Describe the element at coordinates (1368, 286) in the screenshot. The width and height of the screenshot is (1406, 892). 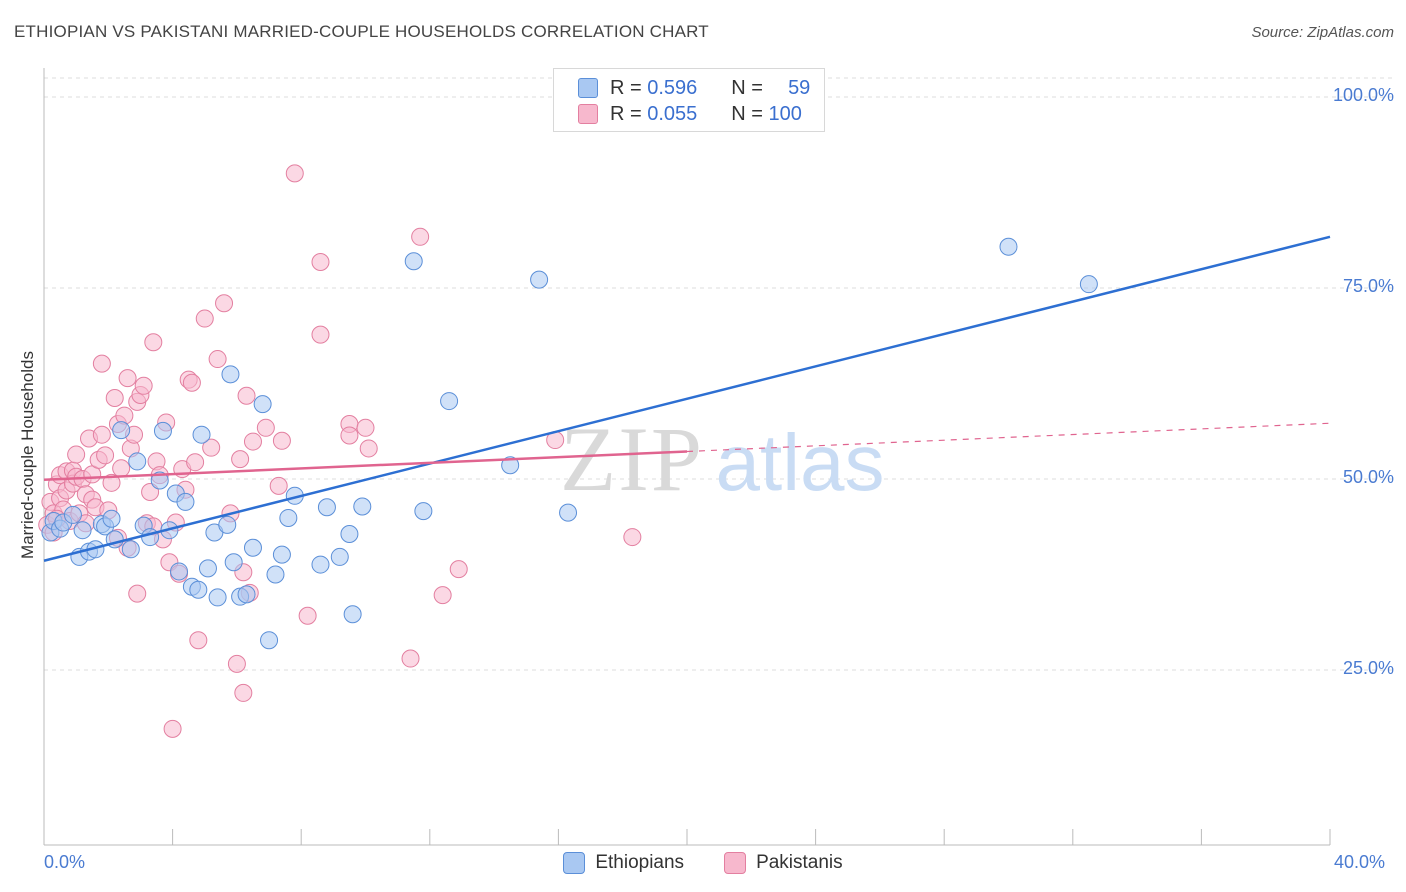
I see `y-tick-label: 75.0%` at that location.